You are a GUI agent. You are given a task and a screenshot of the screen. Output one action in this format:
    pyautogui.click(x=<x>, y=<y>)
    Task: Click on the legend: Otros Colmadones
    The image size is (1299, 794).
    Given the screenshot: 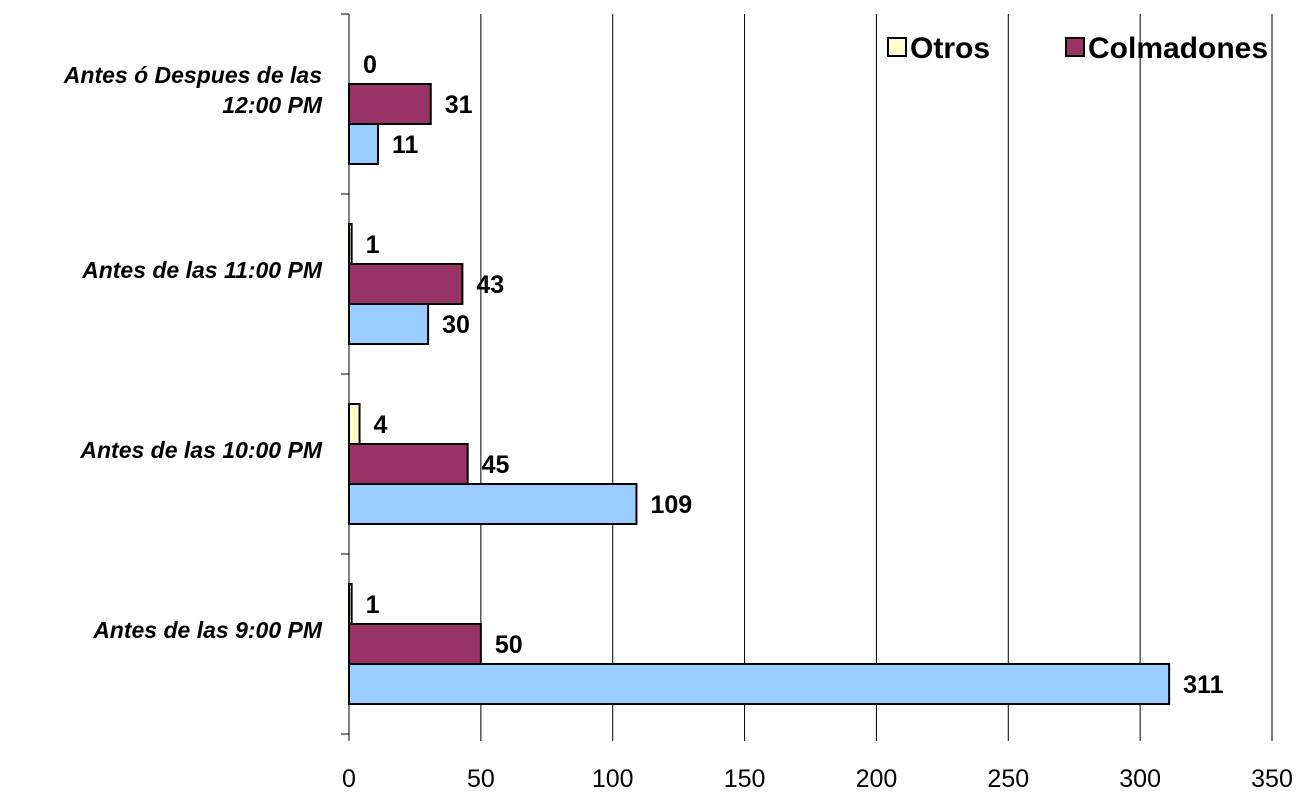 What is the action you would take?
    pyautogui.click(x=1077, y=48)
    